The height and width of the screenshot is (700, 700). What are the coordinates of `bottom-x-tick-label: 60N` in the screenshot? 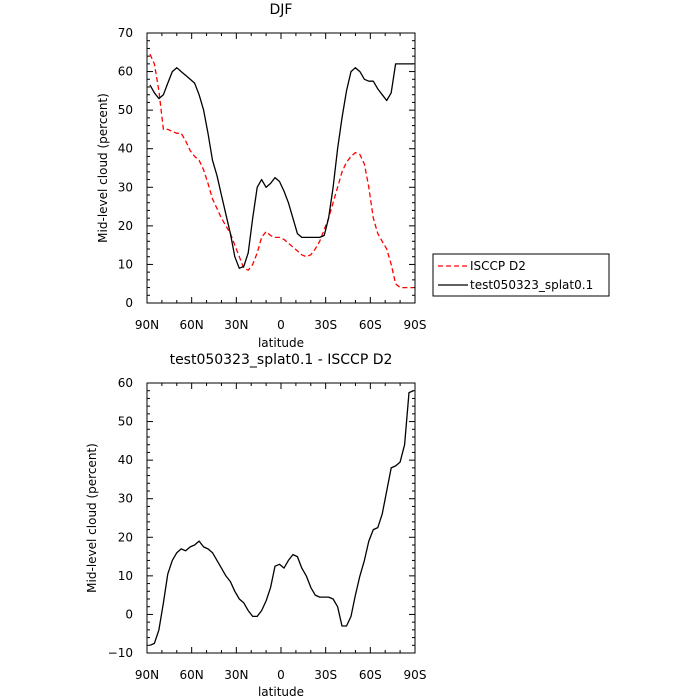 It's located at (192, 675).